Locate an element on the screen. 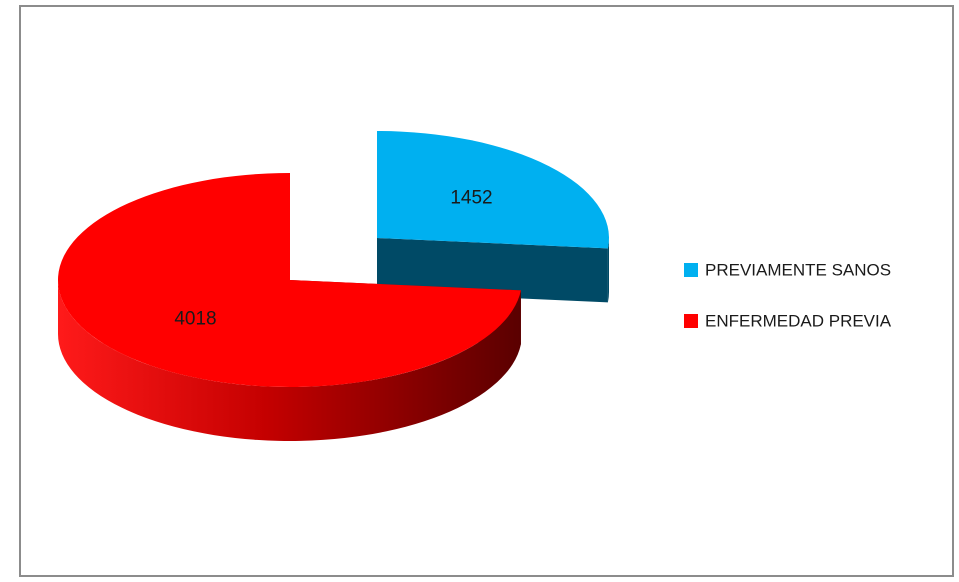 This screenshot has height=582, width=959. legend-label: PREVIAMENTE SANOS is located at coordinates (798, 269).